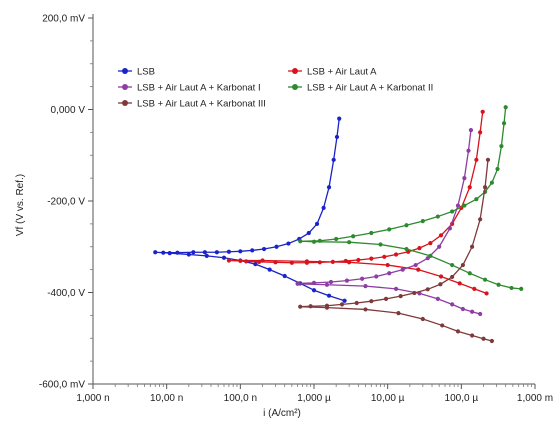 The width and height of the screenshot is (558, 423). I want to click on x-tick-label: 100,0 n, so click(240, 398).